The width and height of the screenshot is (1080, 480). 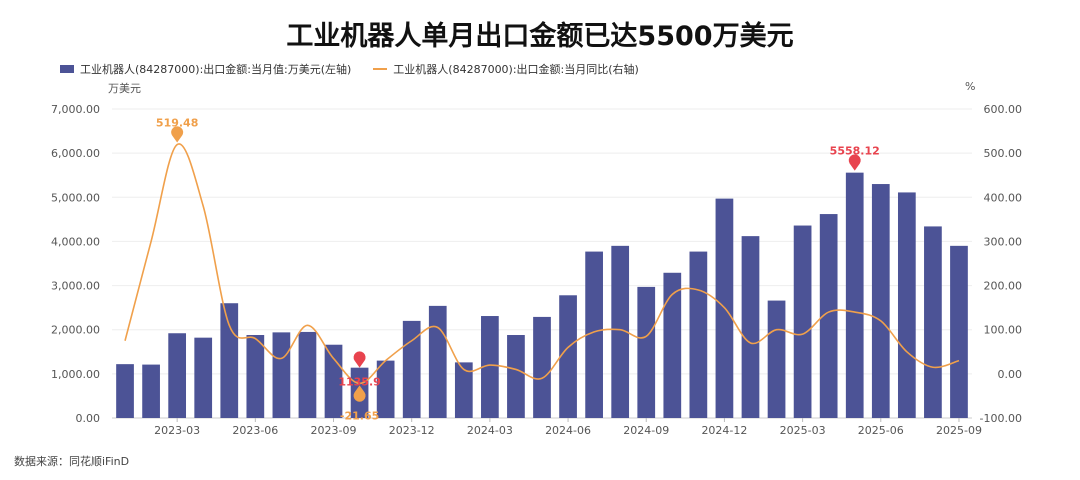 I want to click on min-label: 1135.9, so click(x=359, y=382).